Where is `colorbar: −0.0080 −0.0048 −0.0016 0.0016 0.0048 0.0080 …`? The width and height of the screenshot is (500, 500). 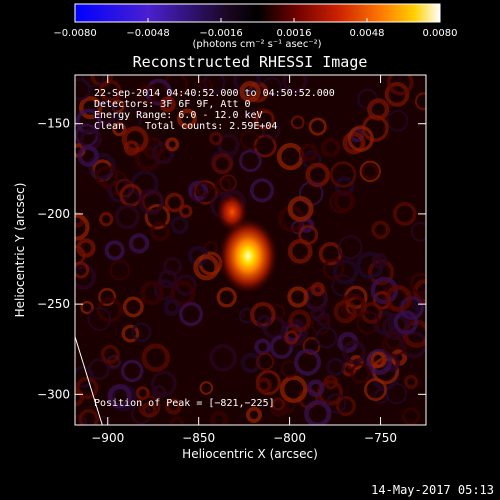 colorbar: −0.0080 −0.0048 −0.0016 0.0016 0.0048 0.0080 … is located at coordinates (255, 26).